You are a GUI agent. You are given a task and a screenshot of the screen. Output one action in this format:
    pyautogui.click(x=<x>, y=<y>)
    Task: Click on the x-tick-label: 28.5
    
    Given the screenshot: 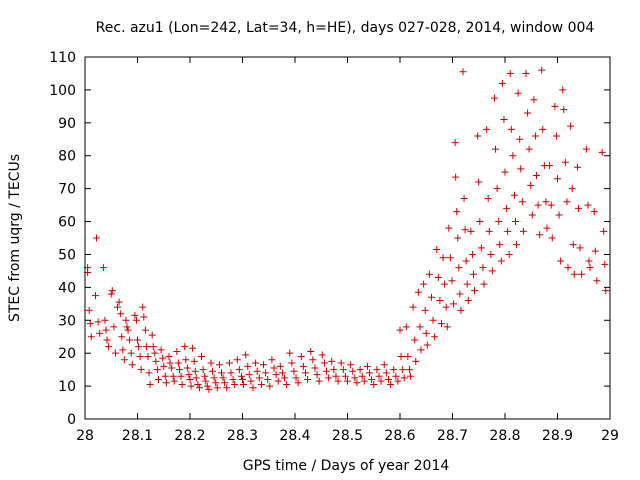 What is the action you would take?
    pyautogui.click(x=347, y=436)
    